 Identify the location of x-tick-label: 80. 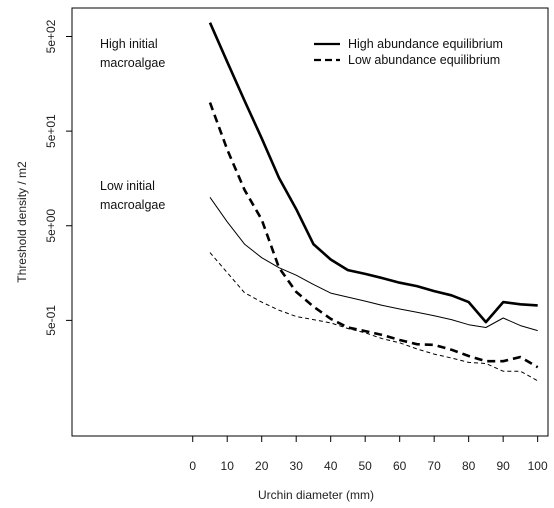
(469, 466).